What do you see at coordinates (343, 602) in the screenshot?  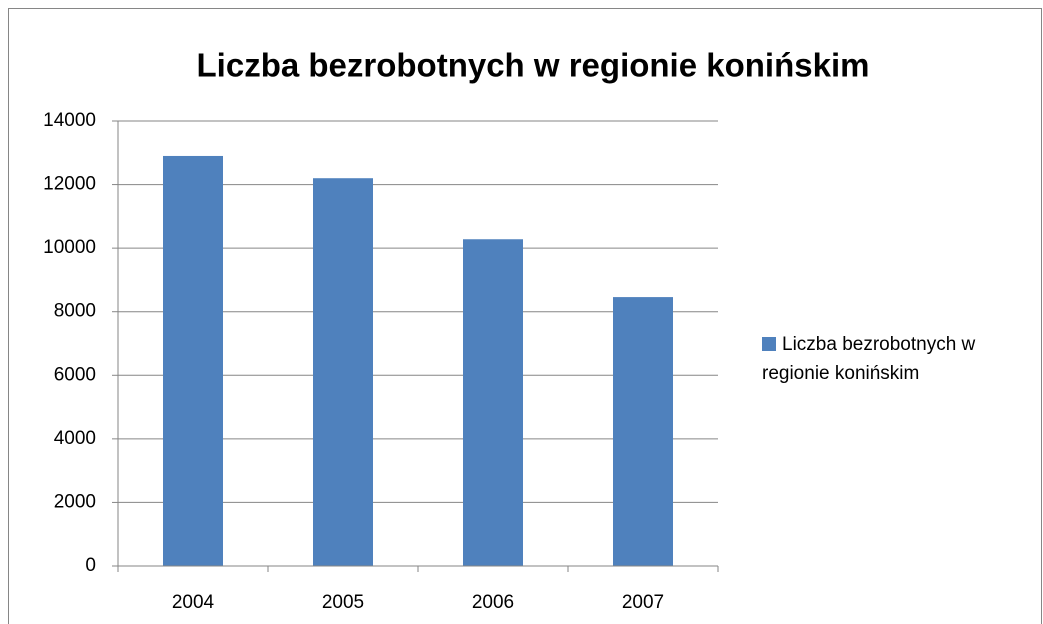 I see `x-tick-label: 2005` at bounding box center [343, 602].